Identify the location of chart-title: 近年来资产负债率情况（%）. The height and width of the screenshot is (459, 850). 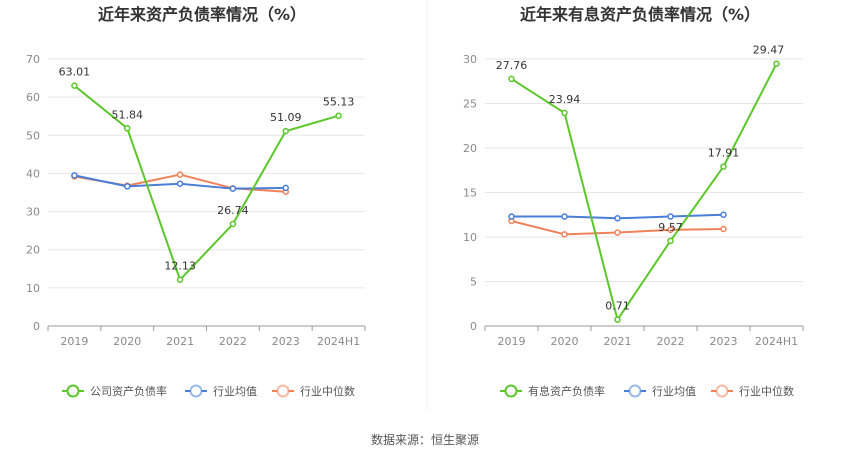
(202, 14).